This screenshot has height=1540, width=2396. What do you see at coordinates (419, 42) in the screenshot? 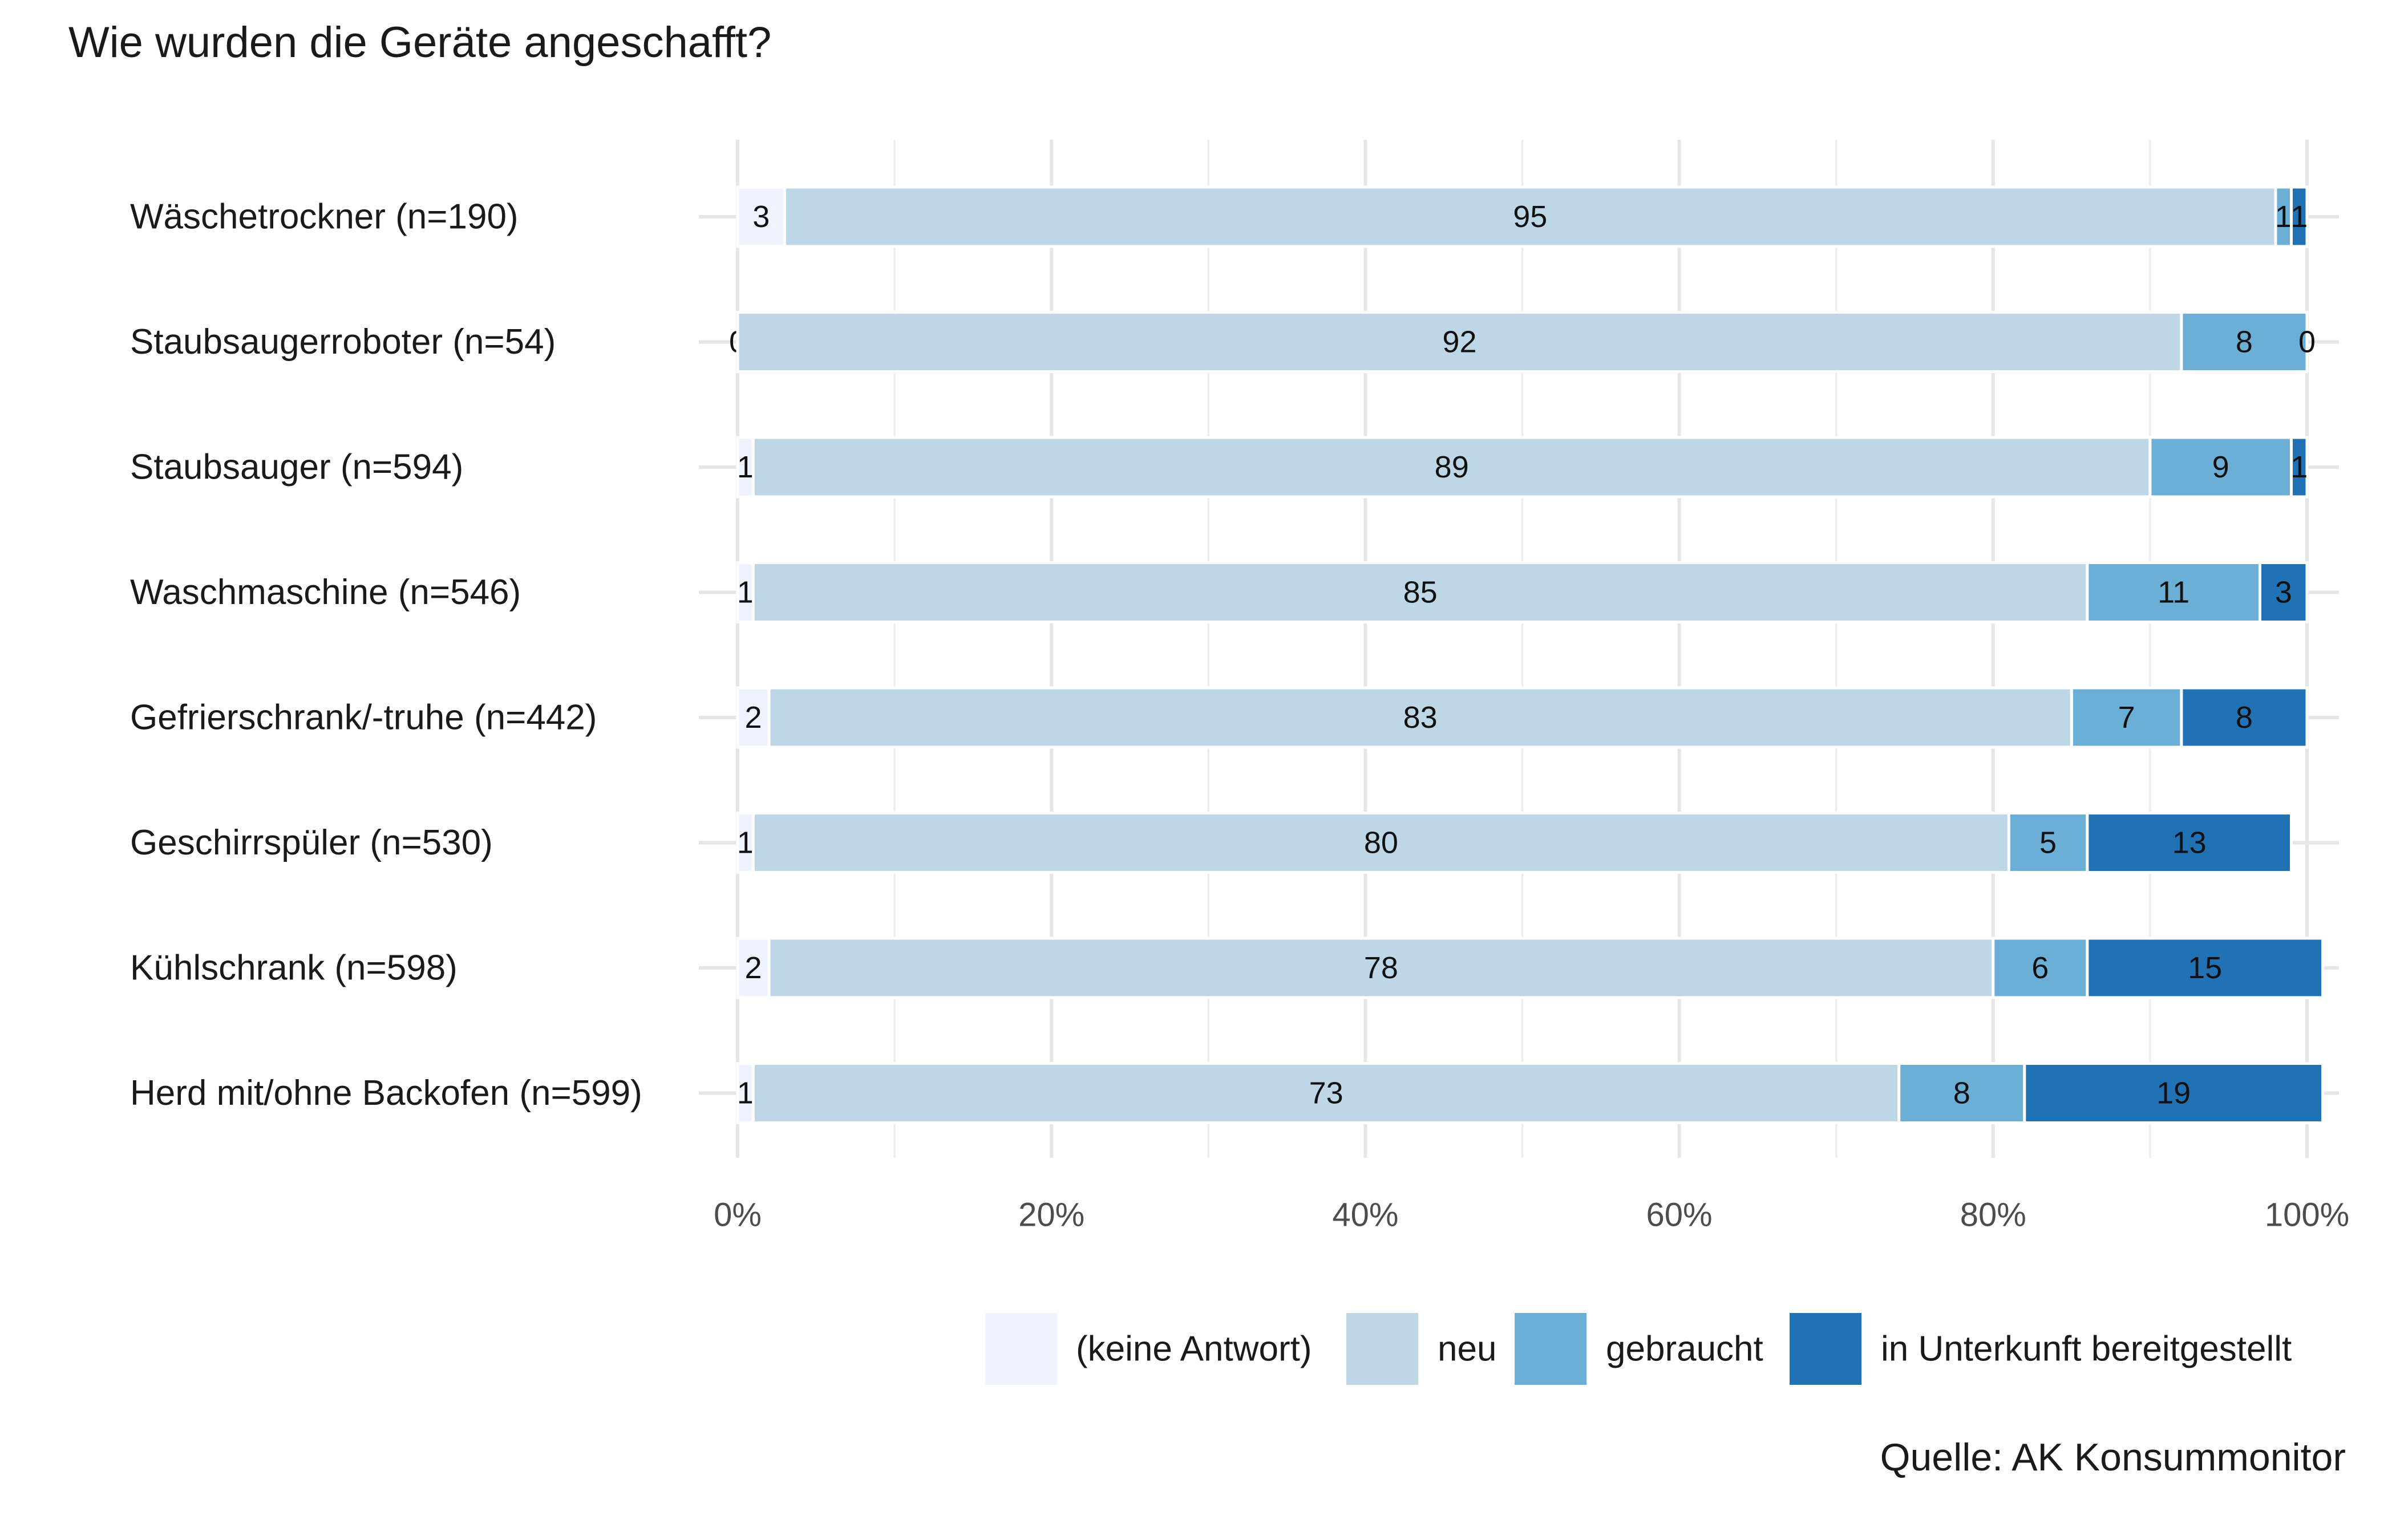
I see `chart-title: Wie wurden die Geräte angeschafft?` at bounding box center [419, 42].